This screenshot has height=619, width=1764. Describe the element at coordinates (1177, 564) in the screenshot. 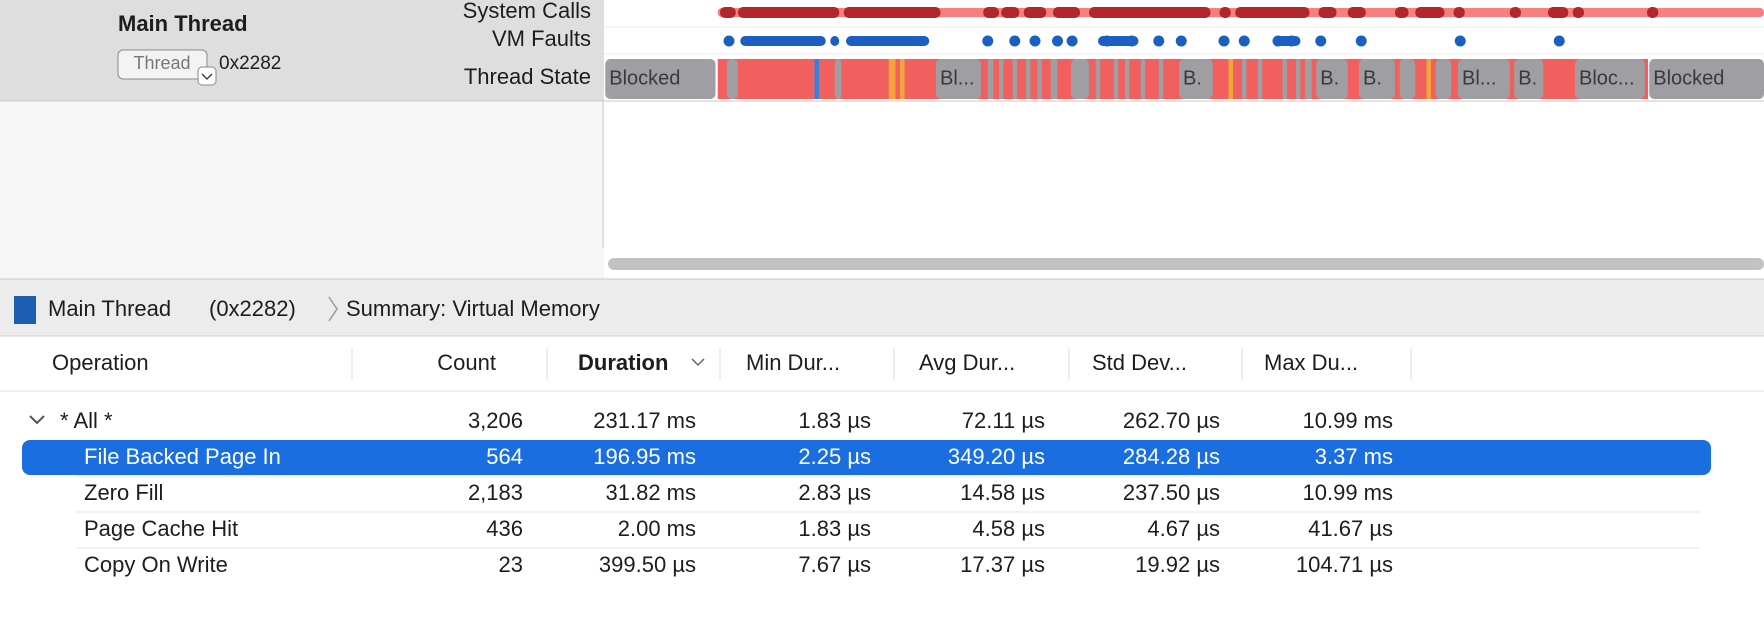

I see `cell: 19.92 µs` at that location.